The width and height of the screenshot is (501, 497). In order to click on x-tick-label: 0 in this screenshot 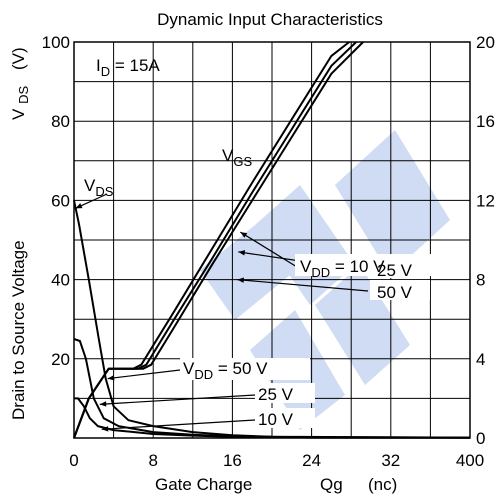, I will do `click(73, 460)`.